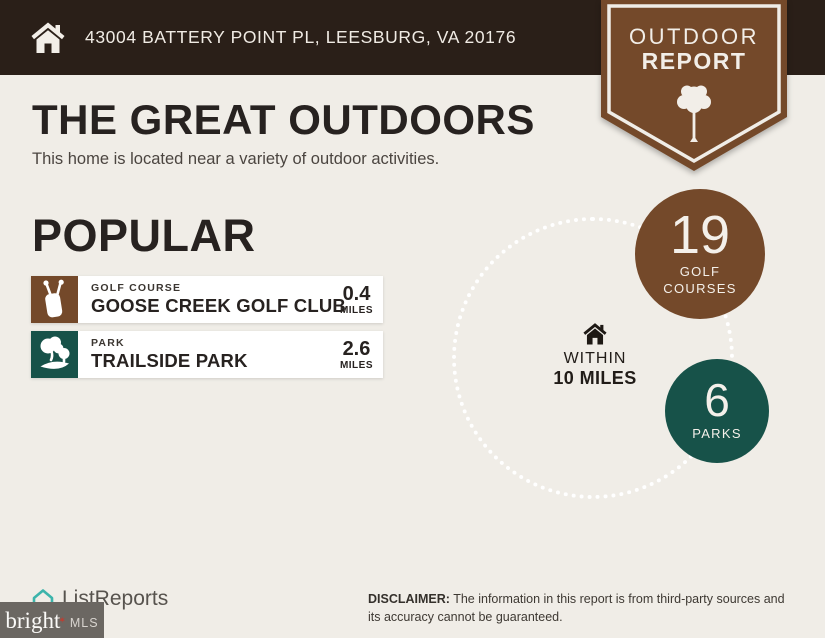 The image size is (825, 638). What do you see at coordinates (356, 354) in the screenshot?
I see `item-distance: 2.6 MILES` at bounding box center [356, 354].